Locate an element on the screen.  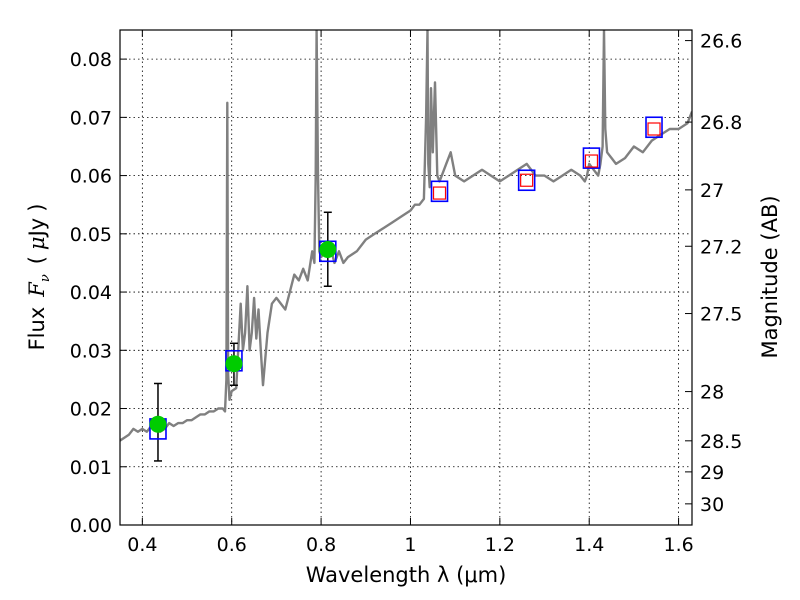
y-tick-label: 0.06 is located at coordinates (91, 177).